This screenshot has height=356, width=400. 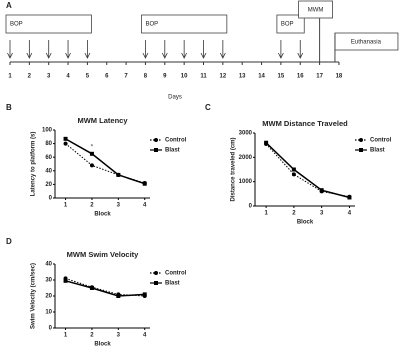 I want to click on x-axis-label: Days, so click(x=175, y=98).